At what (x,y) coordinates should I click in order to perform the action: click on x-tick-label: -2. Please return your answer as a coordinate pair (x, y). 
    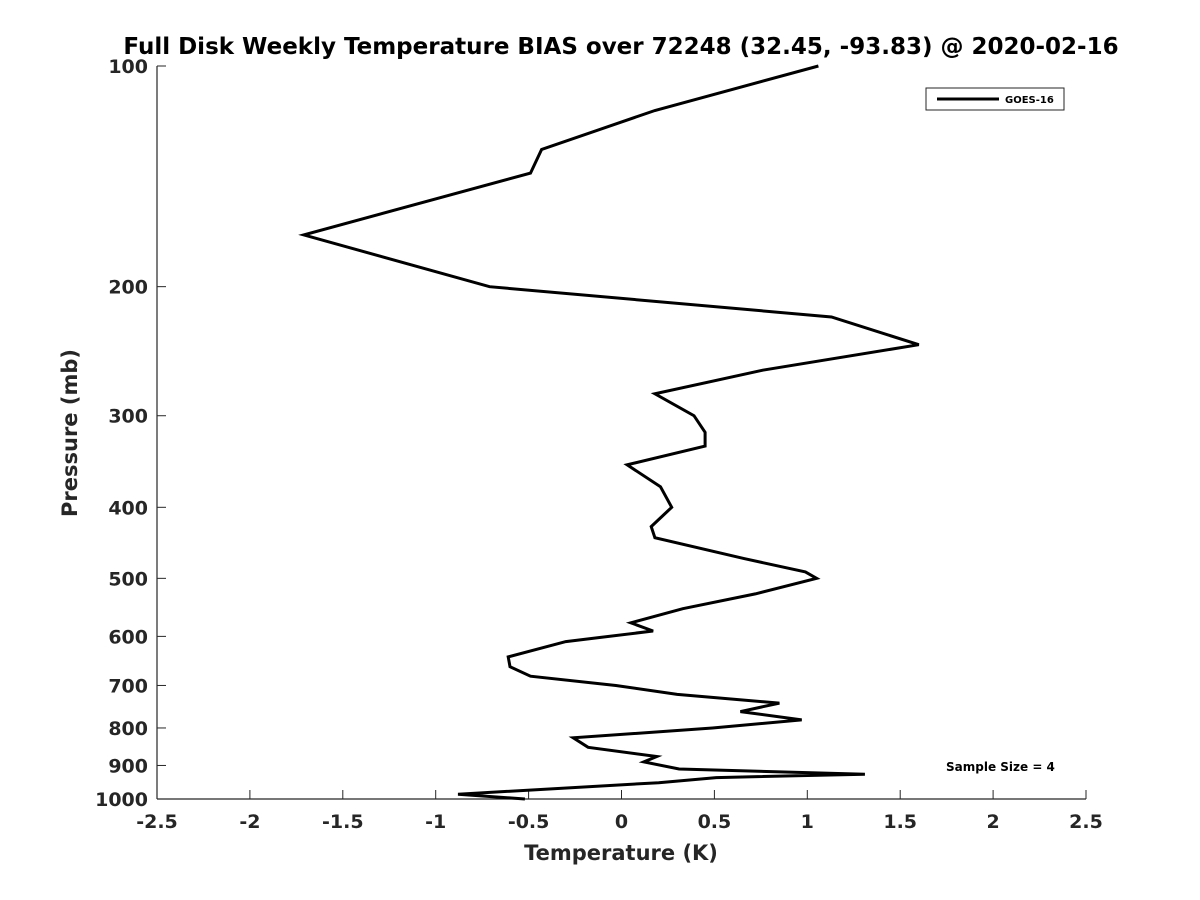
    Looking at the image, I should click on (249, 822).